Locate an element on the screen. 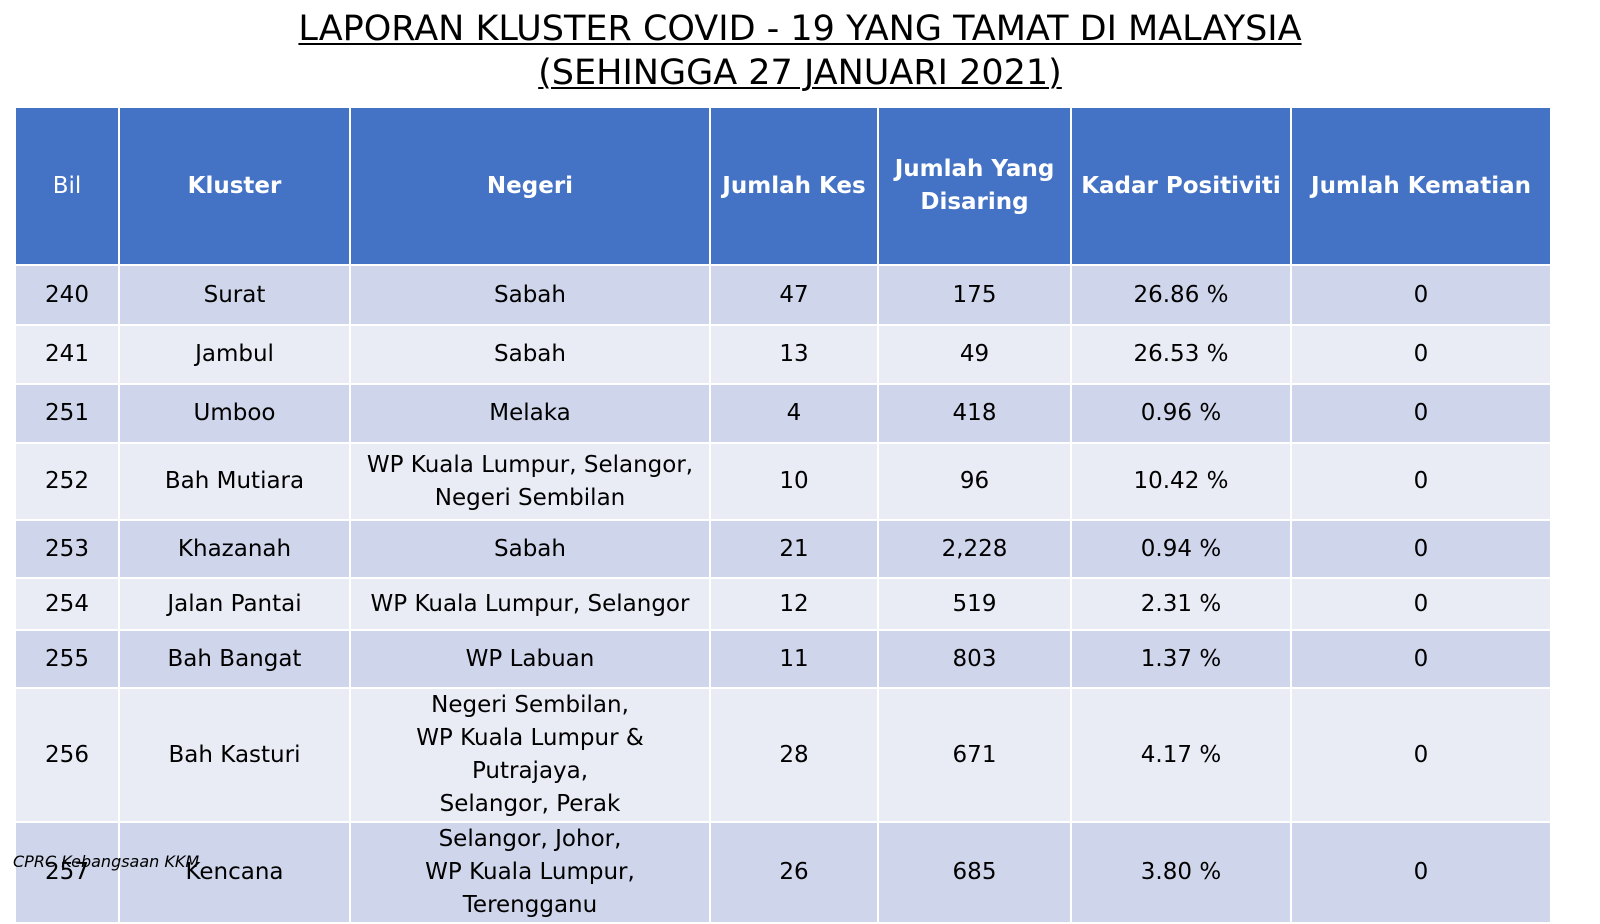 Image resolution: width=1600 pixels, height=924 pixels. cell-bil: 241 is located at coordinates (67, 354).